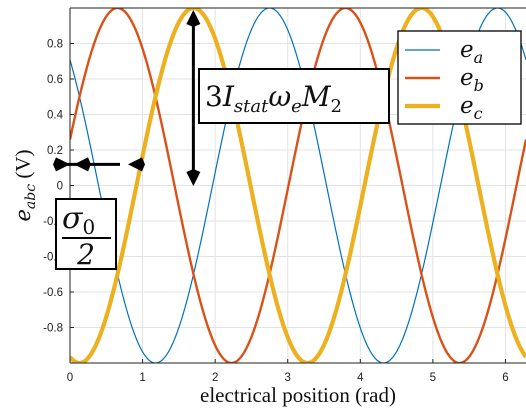  I want to click on offset-label-box, so click(86, 234).